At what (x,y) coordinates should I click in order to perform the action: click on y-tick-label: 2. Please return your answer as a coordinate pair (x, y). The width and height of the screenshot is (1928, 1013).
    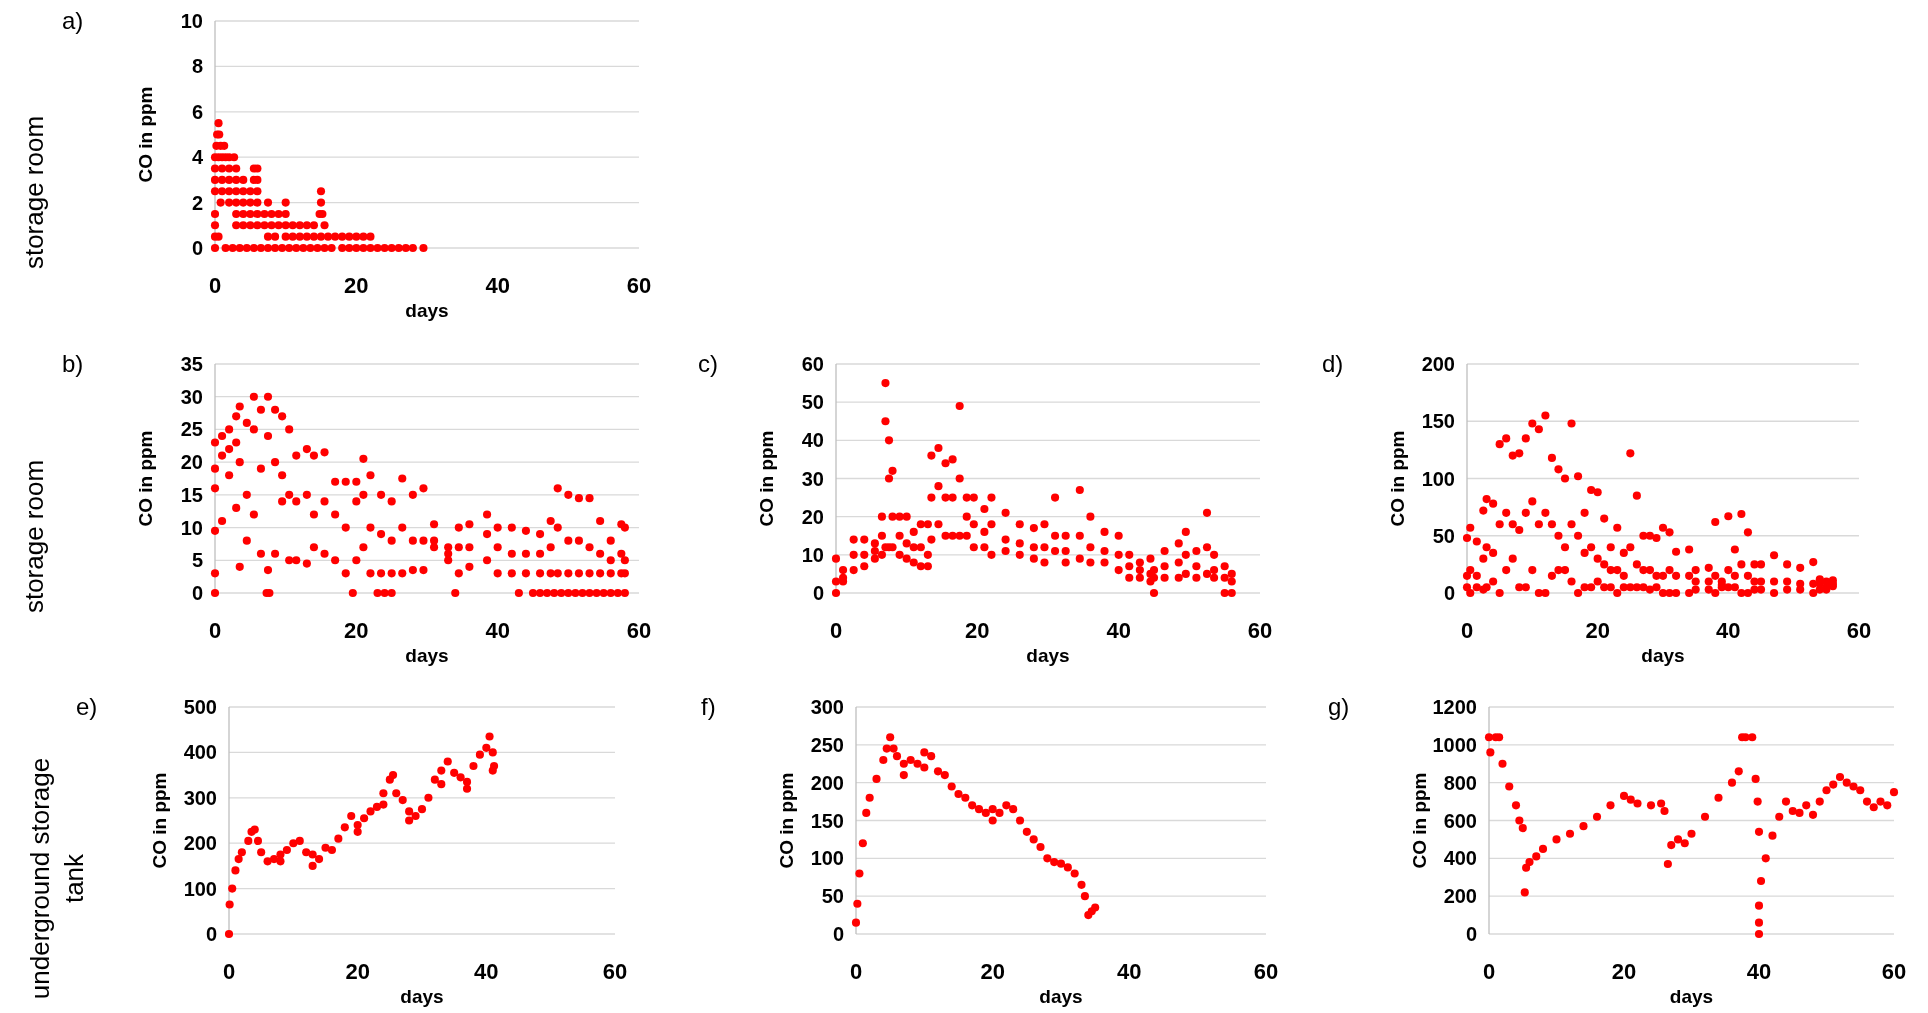
    Looking at the image, I should click on (197, 202).